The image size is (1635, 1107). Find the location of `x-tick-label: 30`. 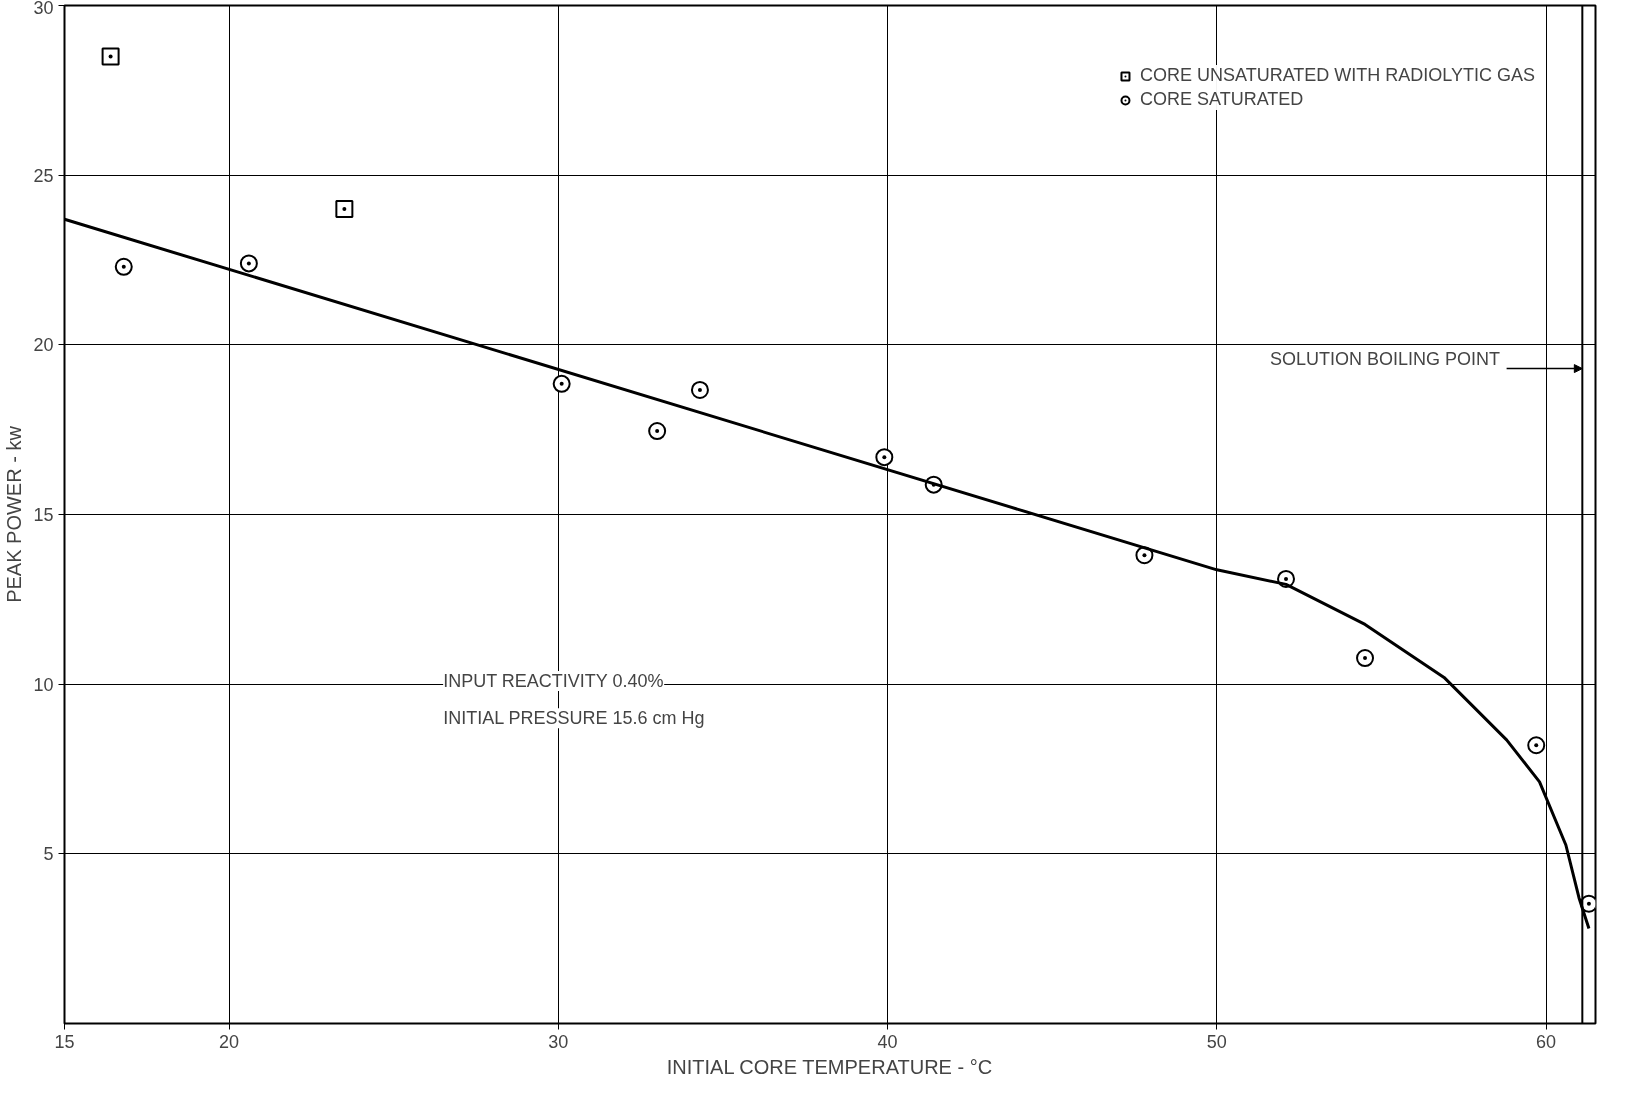

x-tick-label: 30 is located at coordinates (558, 1041).